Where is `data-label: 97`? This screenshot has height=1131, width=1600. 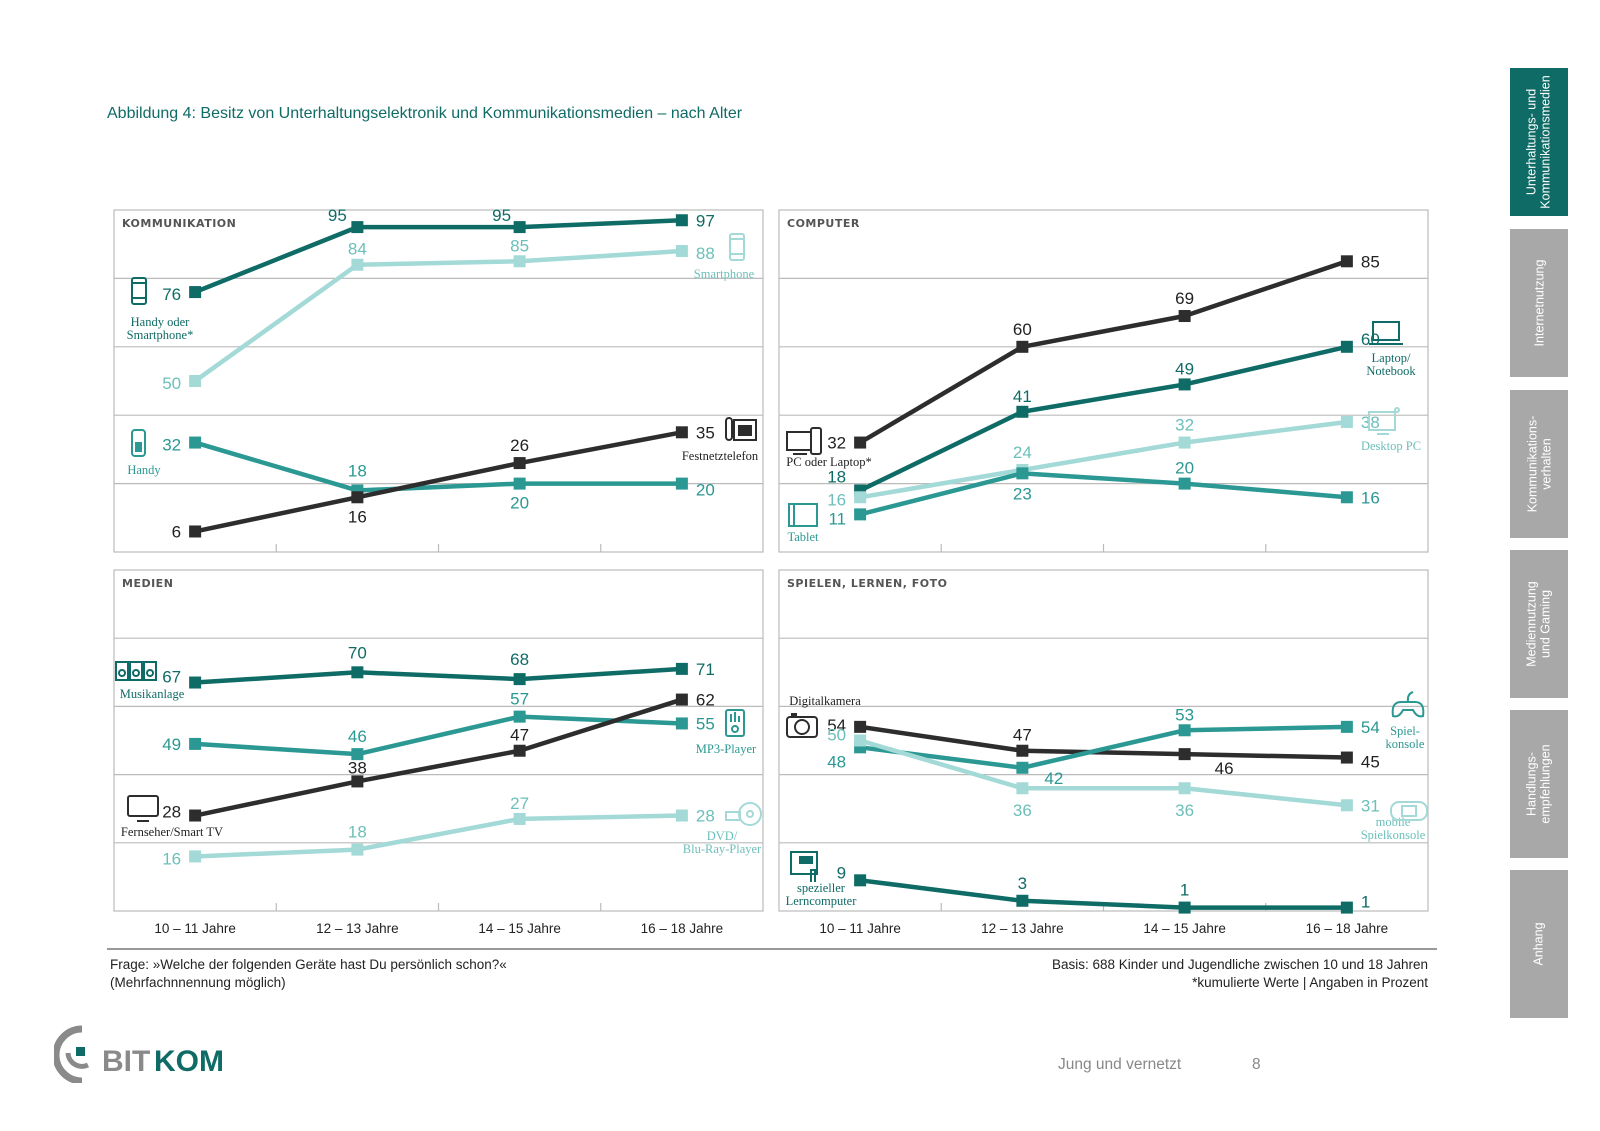 data-label: 97 is located at coordinates (705, 220).